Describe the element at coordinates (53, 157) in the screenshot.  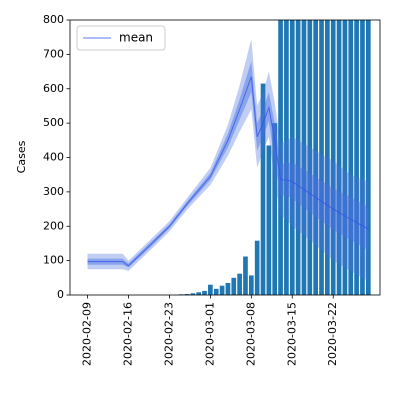
I see `y-tick-label: 400` at that location.